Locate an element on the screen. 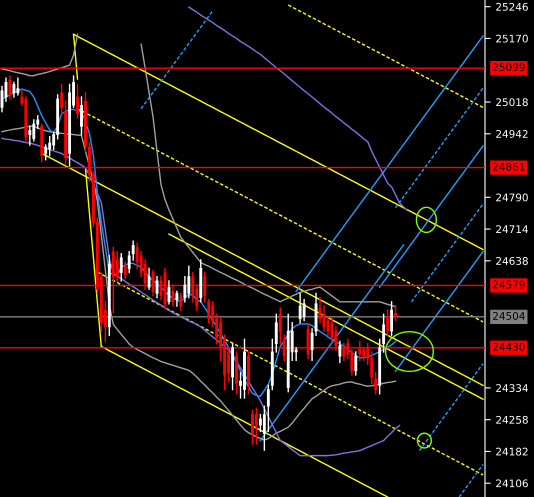 Image resolution: width=534 pixels, height=497 pixels. y-tick-label: 24942 is located at coordinates (512, 134).